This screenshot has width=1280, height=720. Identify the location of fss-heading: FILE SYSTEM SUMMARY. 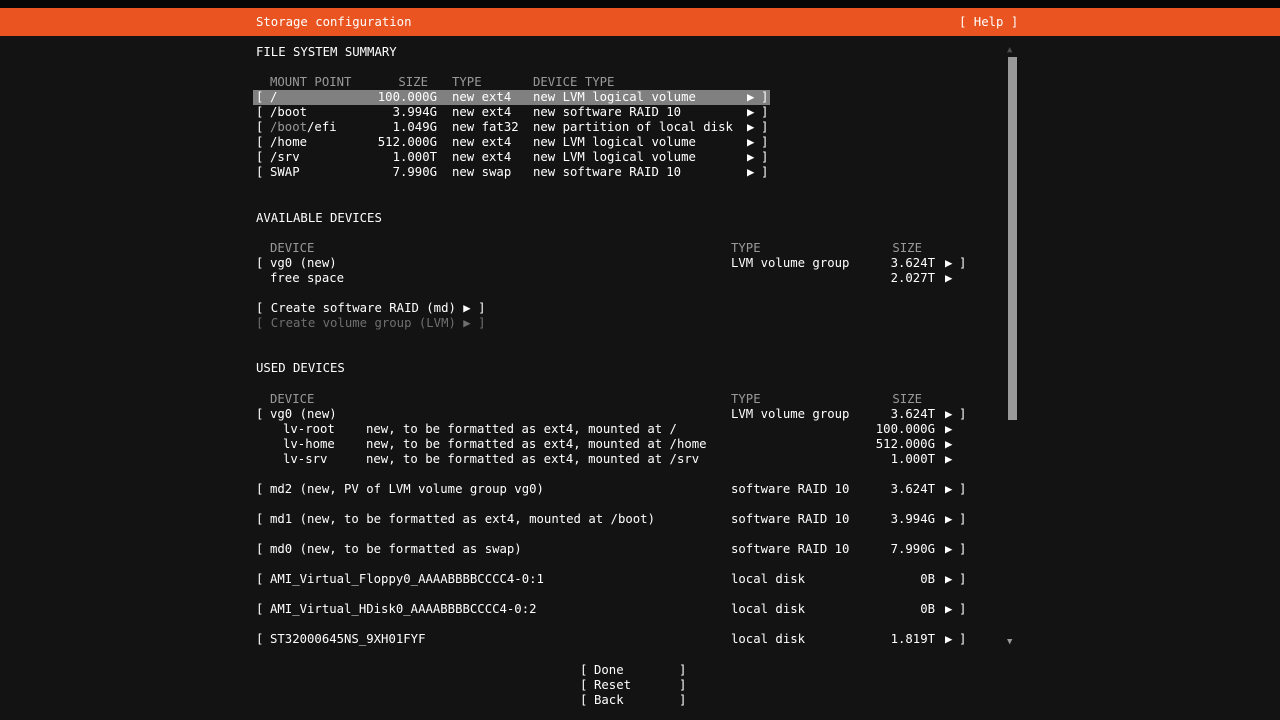
(326, 52).